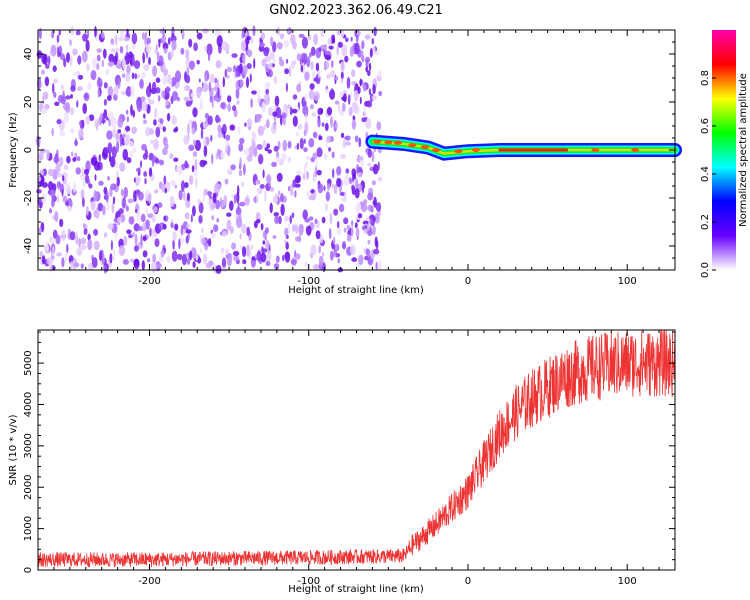  Describe the element at coordinates (705, 78) in the screenshot. I see `colorbar-tick-label: 0.8` at that location.